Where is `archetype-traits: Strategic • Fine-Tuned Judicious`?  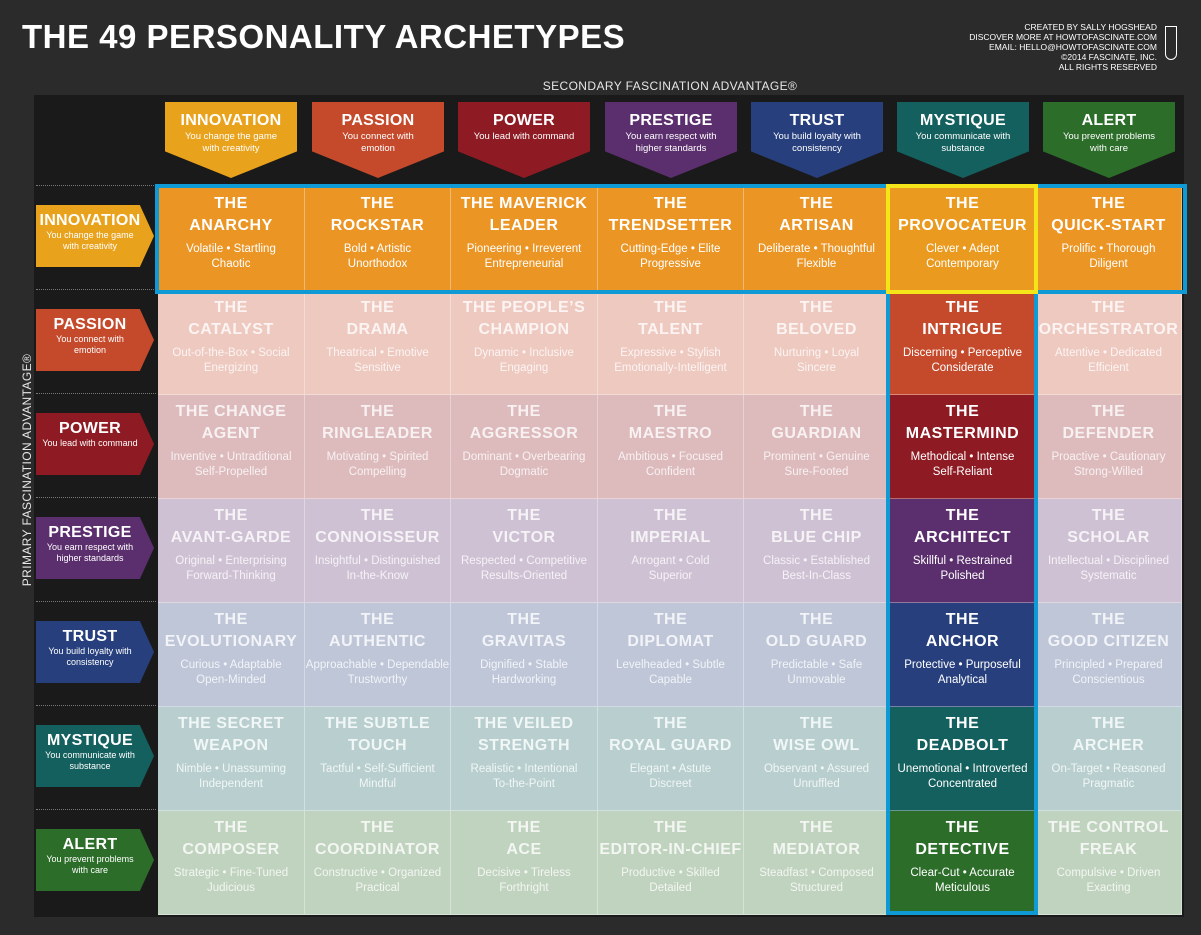 archetype-traits: Strategic • Fine-Tuned Judicious is located at coordinates (231, 881).